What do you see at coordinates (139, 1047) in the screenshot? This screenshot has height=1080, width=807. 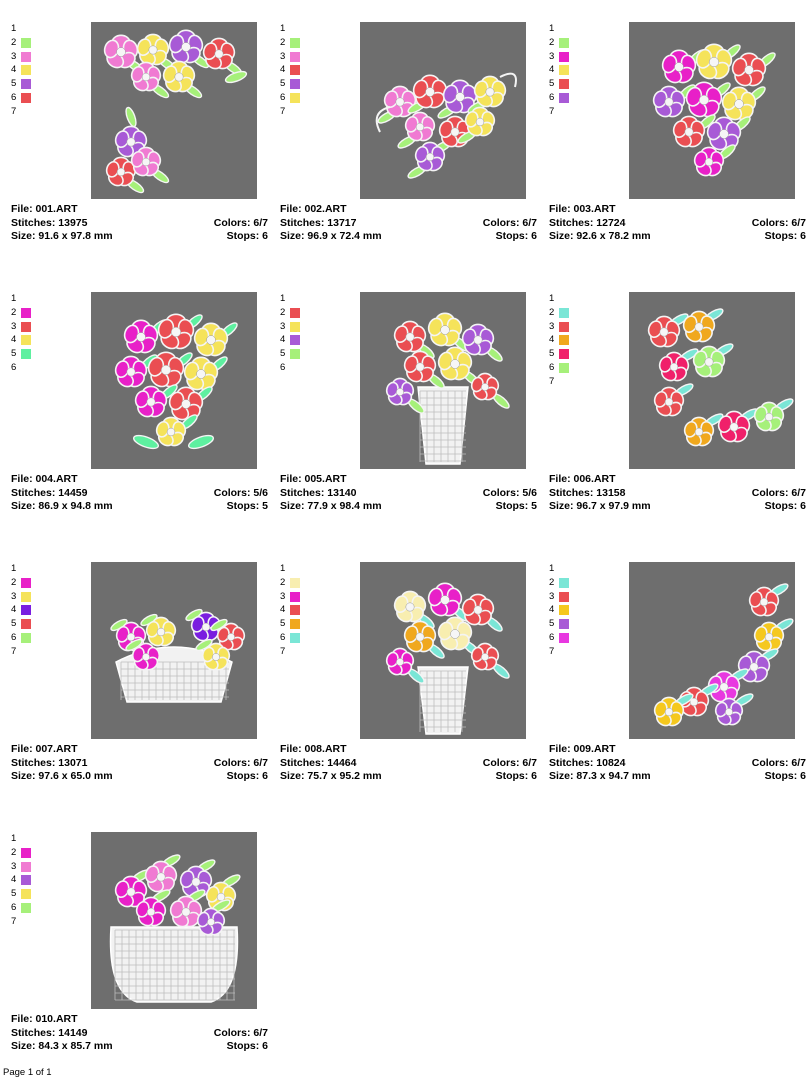 I see `info-row: Size: 84.3 x 85.7 mm Stops: 6` at bounding box center [139, 1047].